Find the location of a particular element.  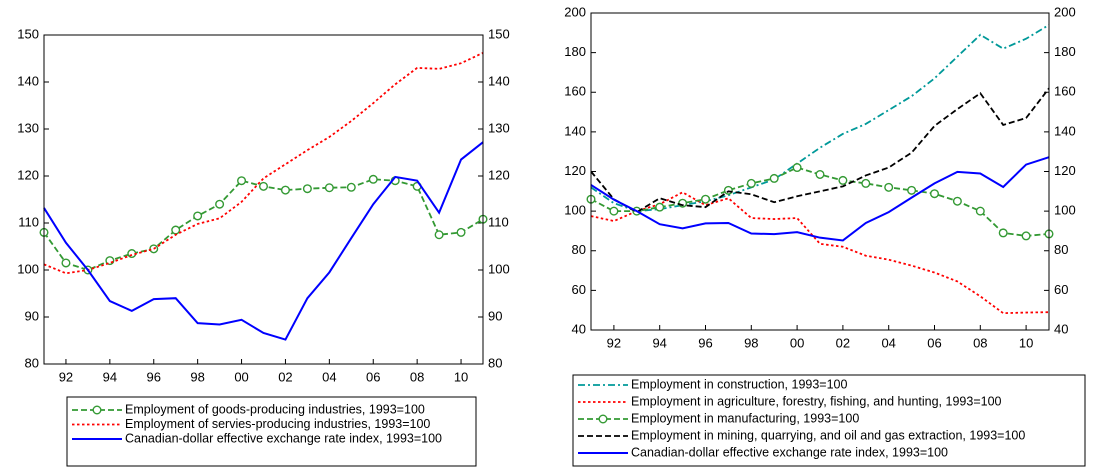

y-tick-label: 80 is located at coordinates (32, 362).